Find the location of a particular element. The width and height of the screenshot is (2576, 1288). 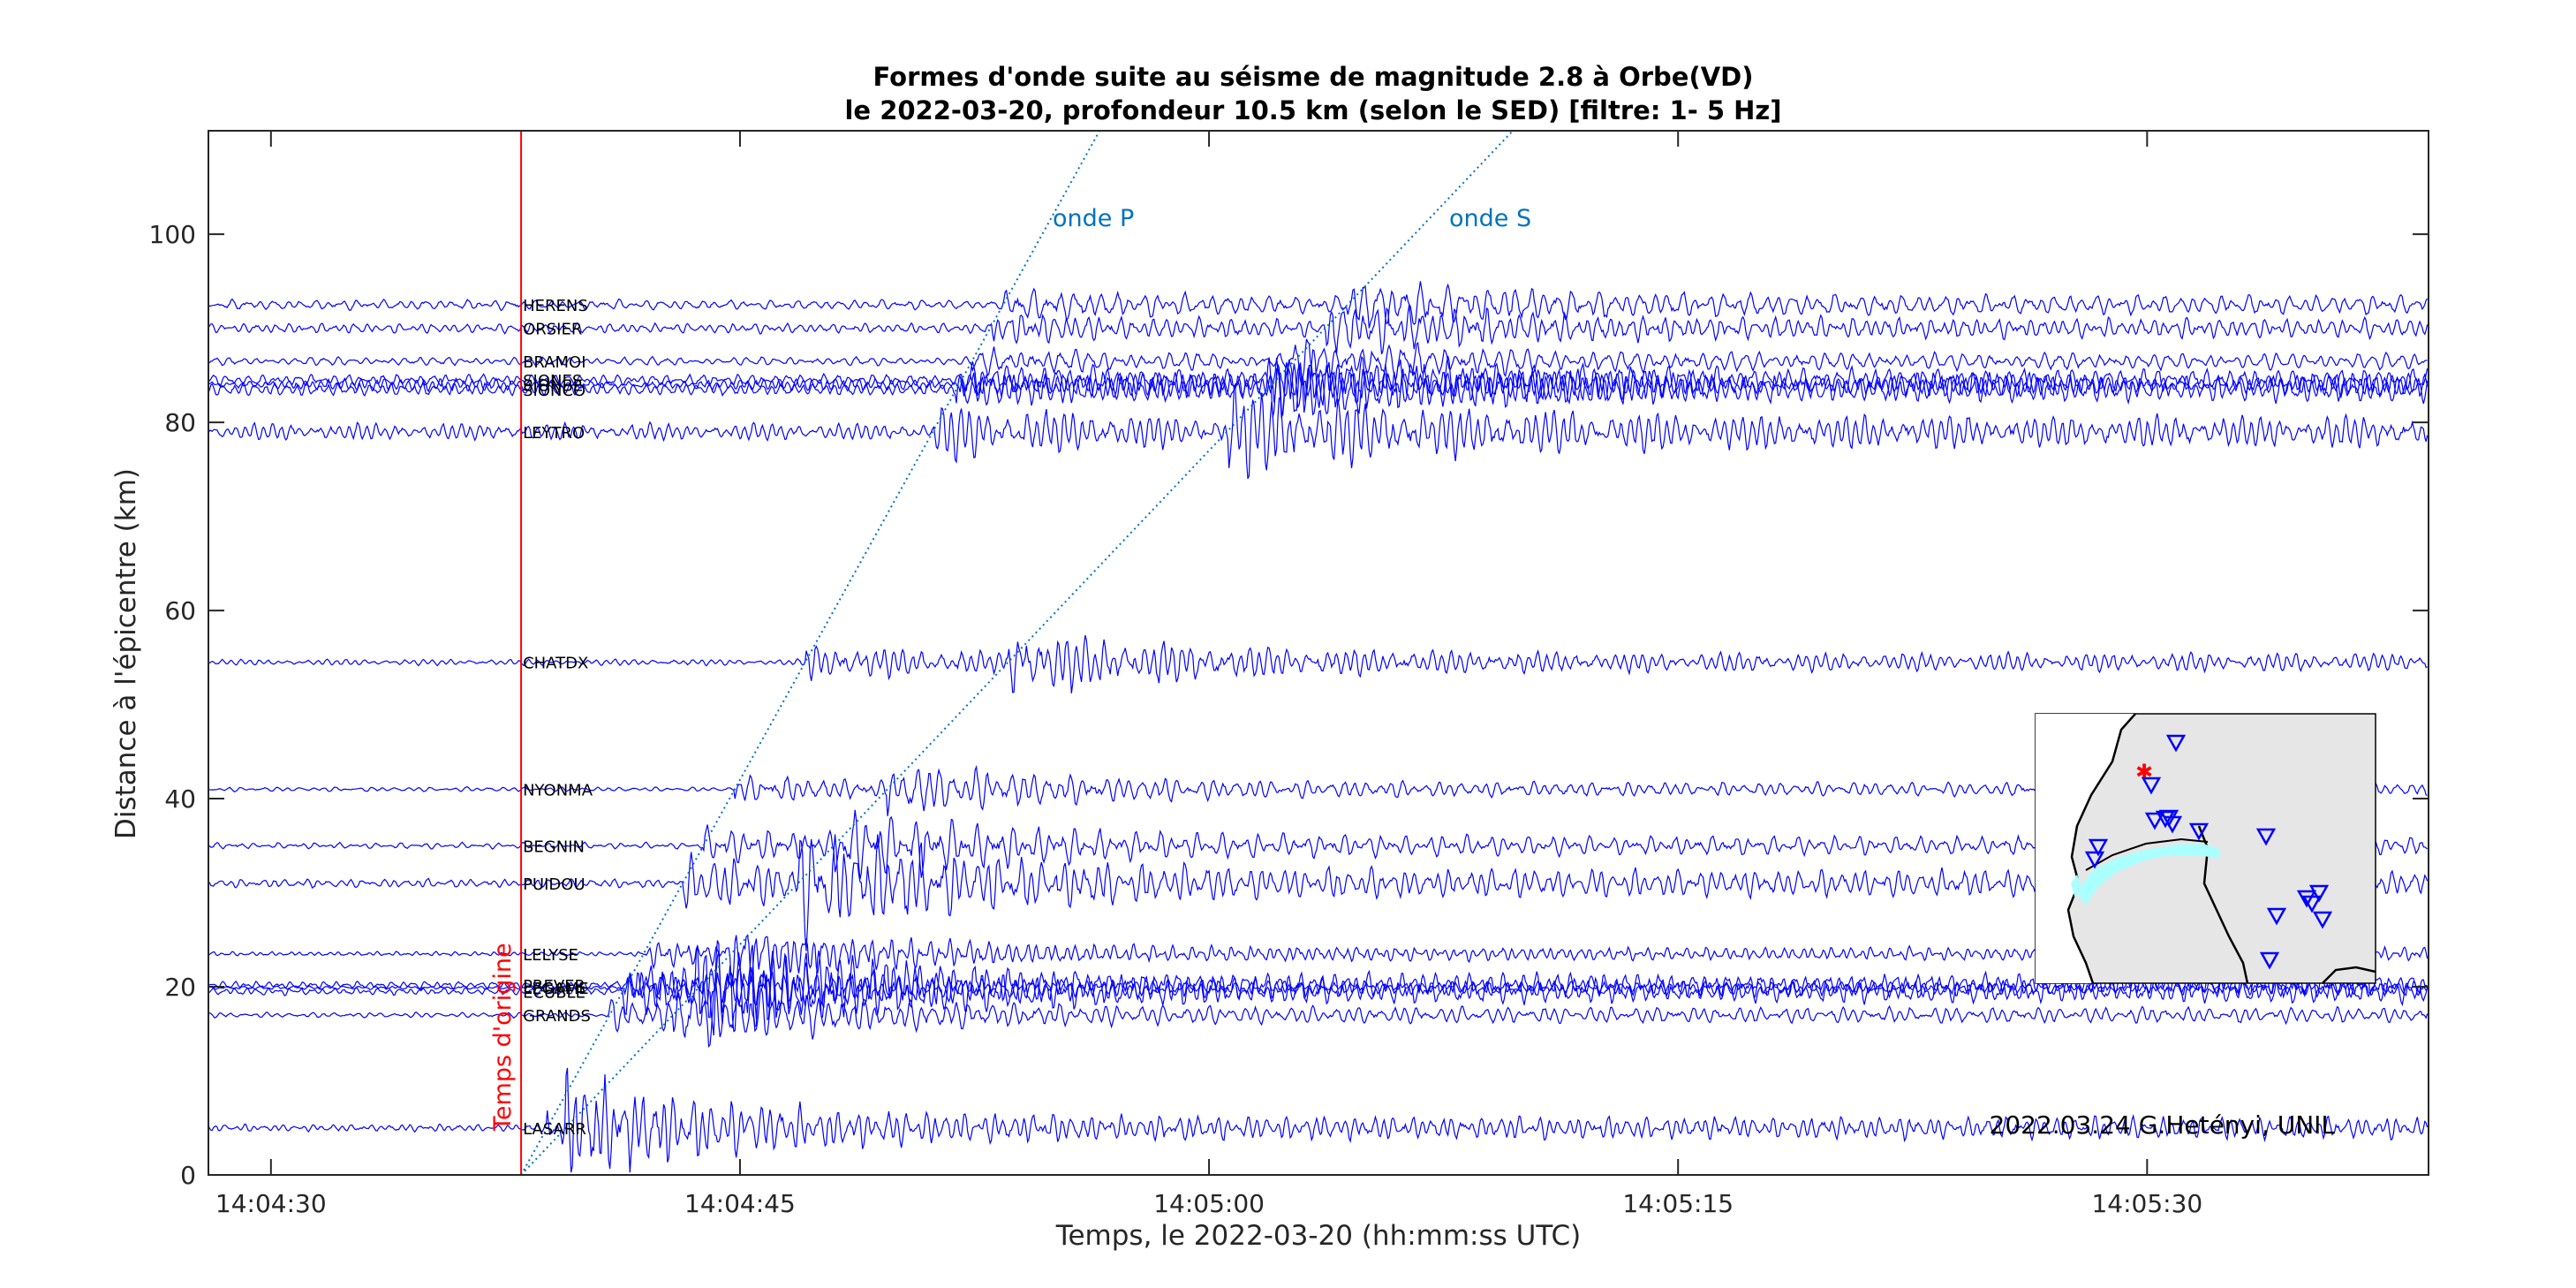

waveform-chatdx is located at coordinates (1318, 664).